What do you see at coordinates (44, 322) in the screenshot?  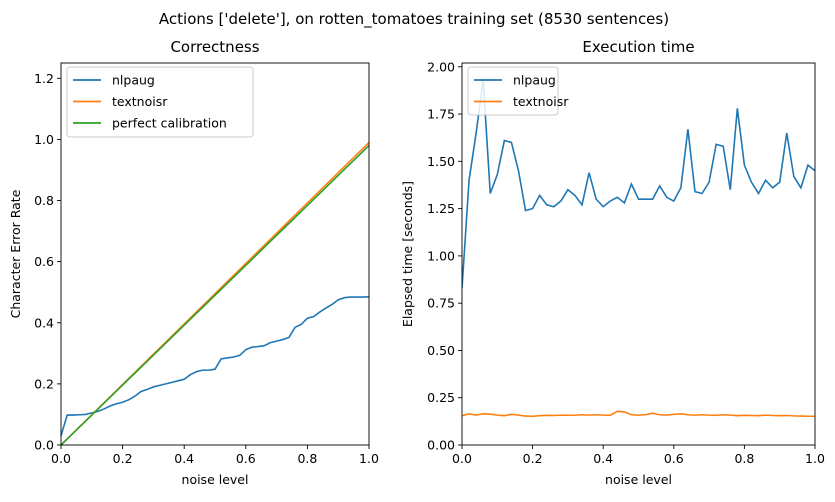 I see `y-tick-label: 0.4` at bounding box center [44, 322].